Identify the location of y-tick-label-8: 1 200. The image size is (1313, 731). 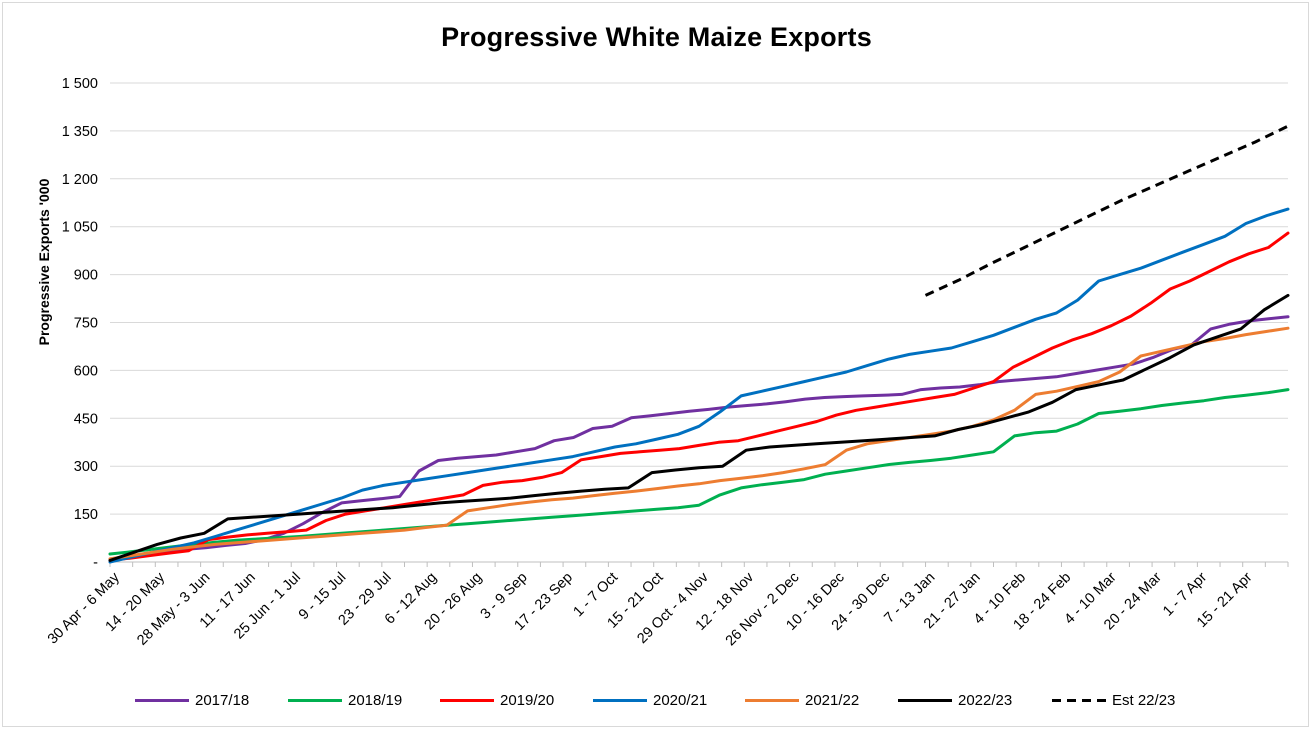
(80, 180).